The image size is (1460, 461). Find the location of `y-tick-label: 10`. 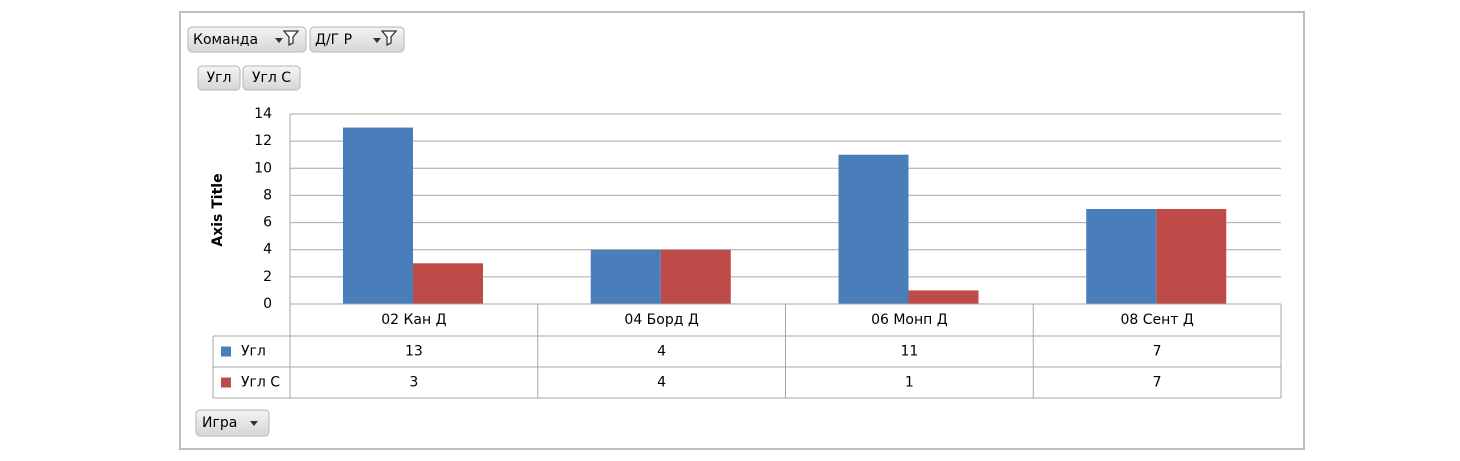

y-tick-label: 10 is located at coordinates (263, 168).